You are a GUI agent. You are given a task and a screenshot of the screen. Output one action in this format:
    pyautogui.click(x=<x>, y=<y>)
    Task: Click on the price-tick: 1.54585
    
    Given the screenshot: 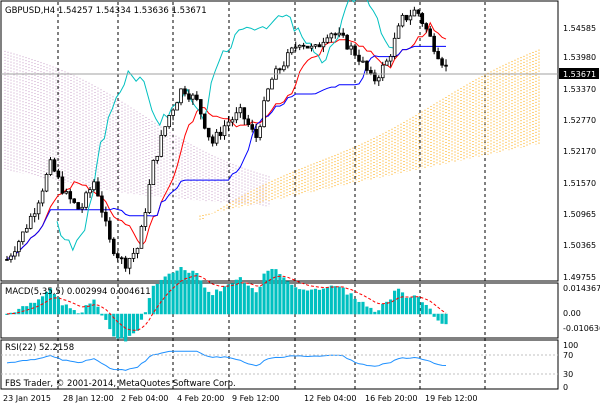 What is the action you would take?
    pyautogui.click(x=579, y=28)
    